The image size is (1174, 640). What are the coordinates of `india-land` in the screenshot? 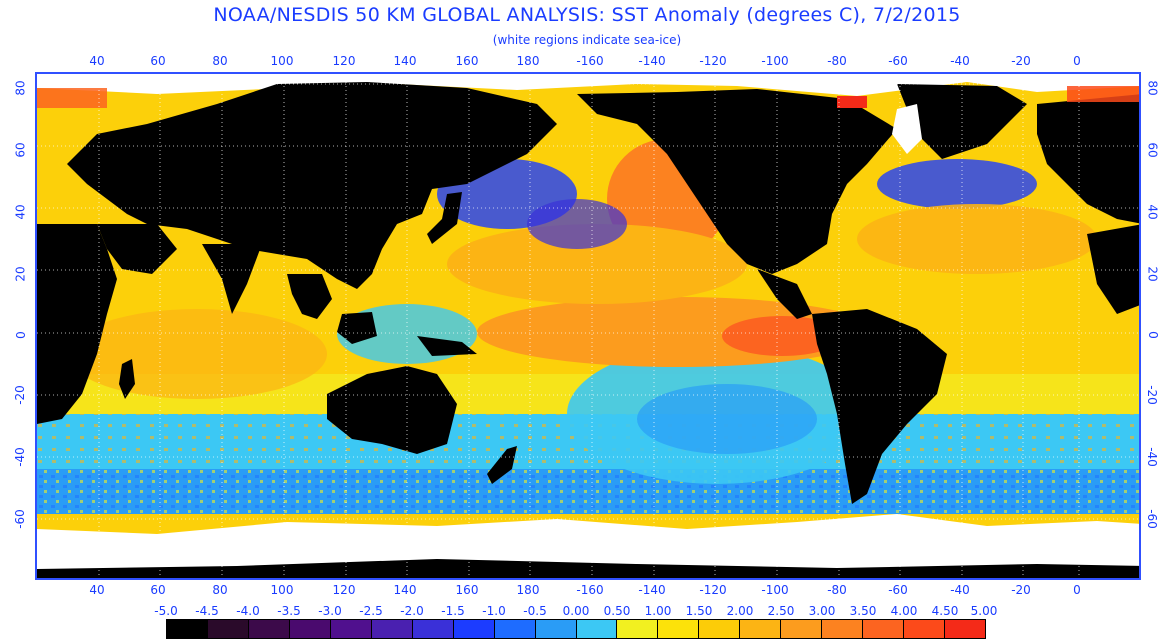 It's located at (232, 279).